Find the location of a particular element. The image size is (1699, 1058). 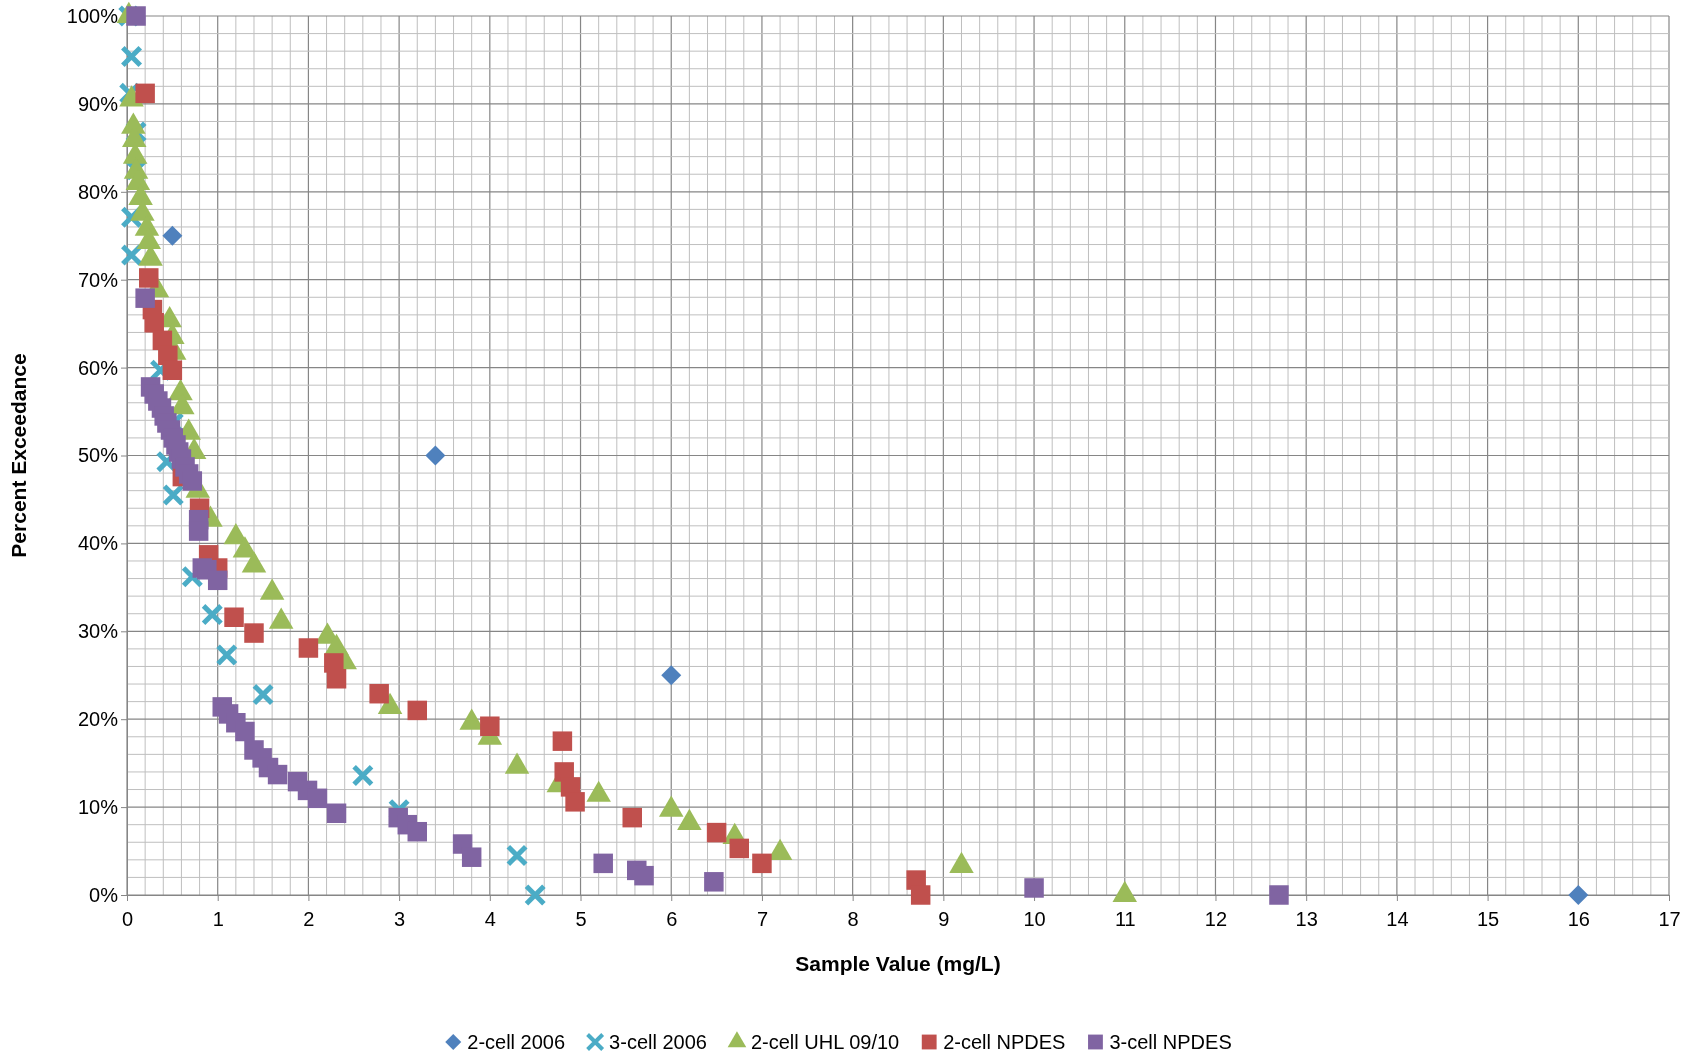

x-tick-label: 6 is located at coordinates (672, 919).